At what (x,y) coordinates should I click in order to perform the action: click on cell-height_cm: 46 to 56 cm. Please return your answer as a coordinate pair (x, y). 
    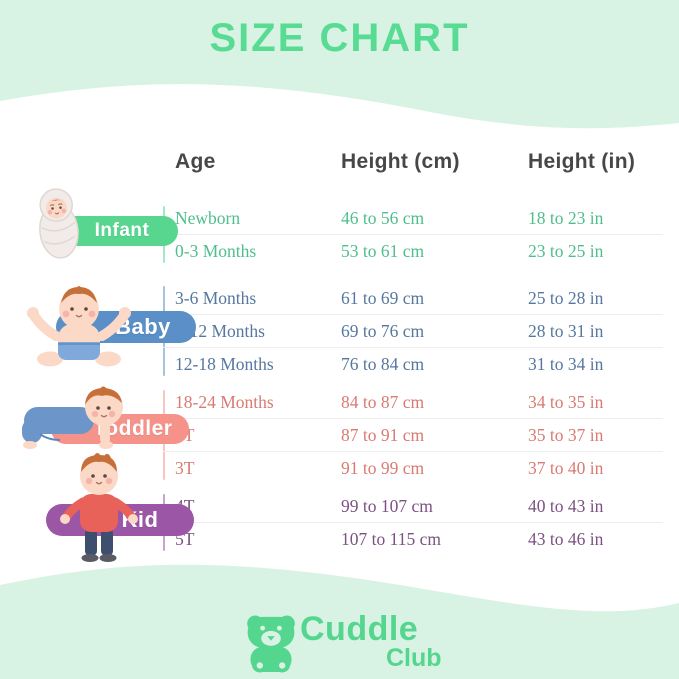
    Looking at the image, I should click on (383, 217).